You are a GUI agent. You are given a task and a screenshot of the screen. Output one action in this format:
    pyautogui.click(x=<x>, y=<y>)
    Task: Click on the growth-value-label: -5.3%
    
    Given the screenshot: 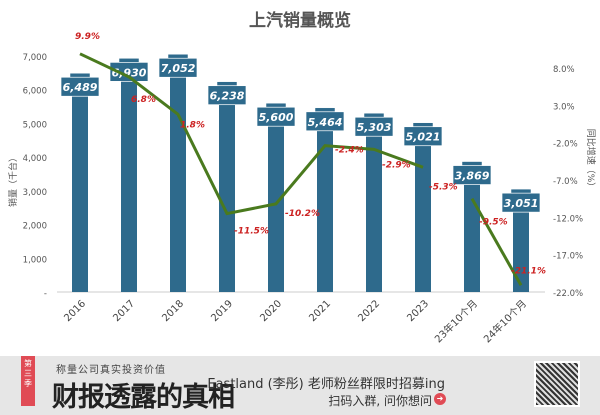 What is the action you would take?
    pyautogui.click(x=443, y=187)
    